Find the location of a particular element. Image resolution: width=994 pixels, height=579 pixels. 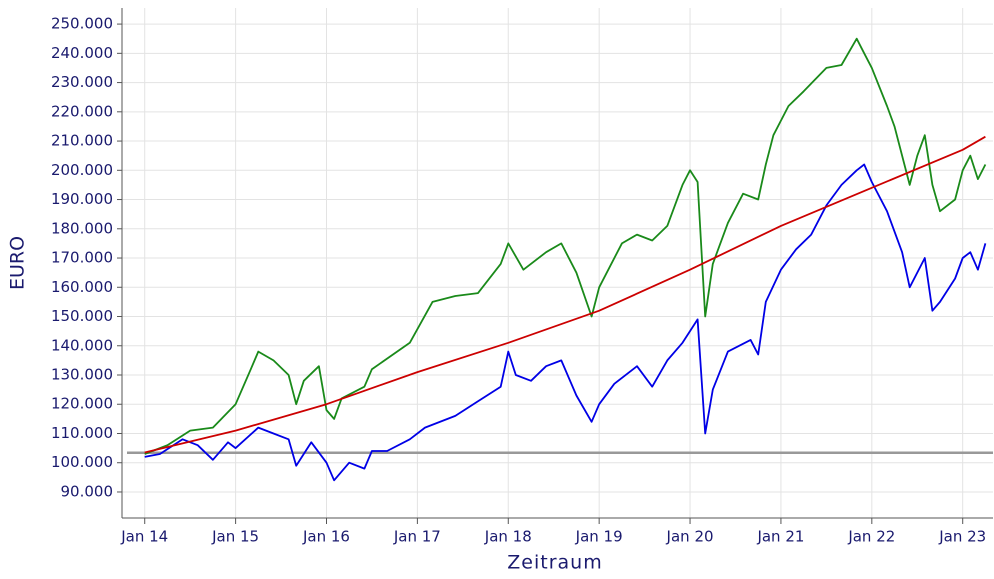

y-tick-label: 250.000 is located at coordinates (82, 24).